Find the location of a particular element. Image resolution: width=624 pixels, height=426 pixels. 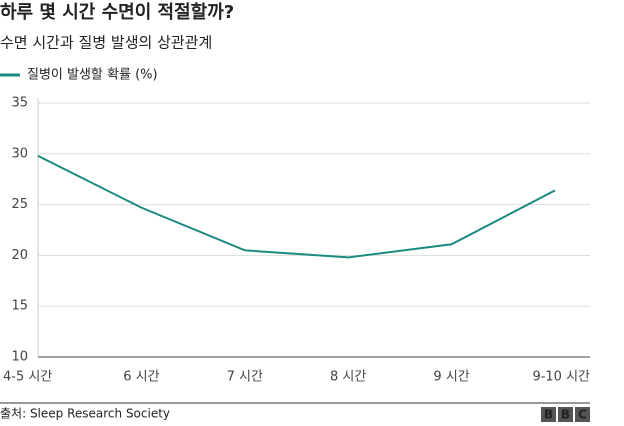

y-tick-label: 30 is located at coordinates (19, 153).